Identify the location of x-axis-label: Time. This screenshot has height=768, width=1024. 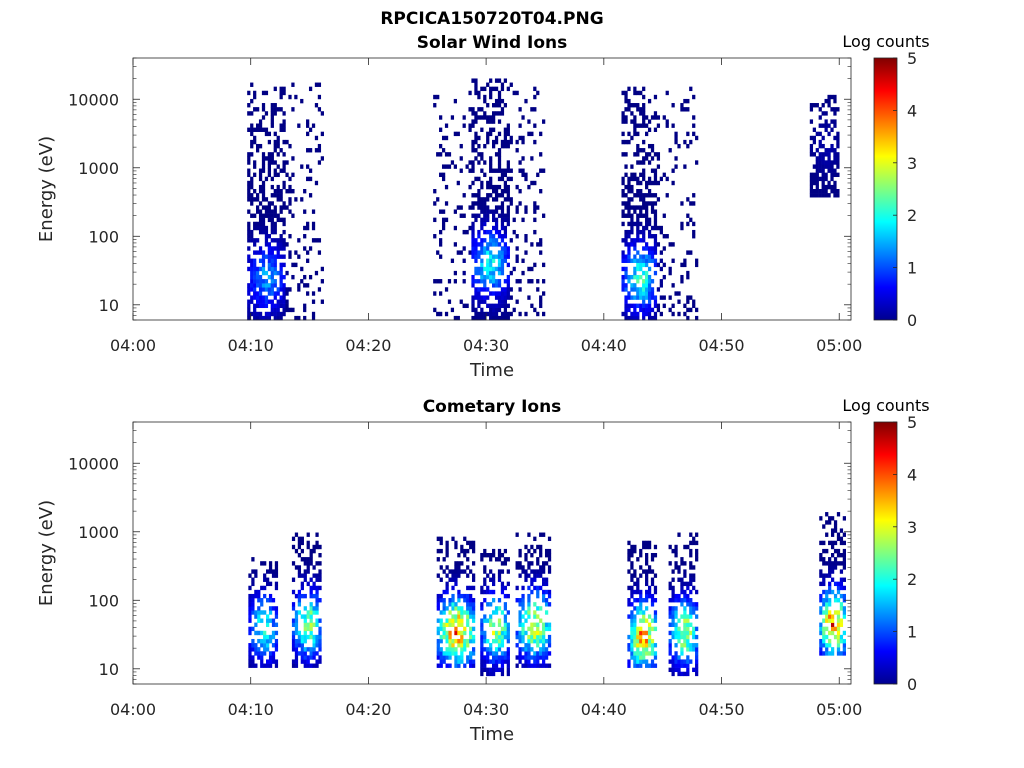
(491, 734).